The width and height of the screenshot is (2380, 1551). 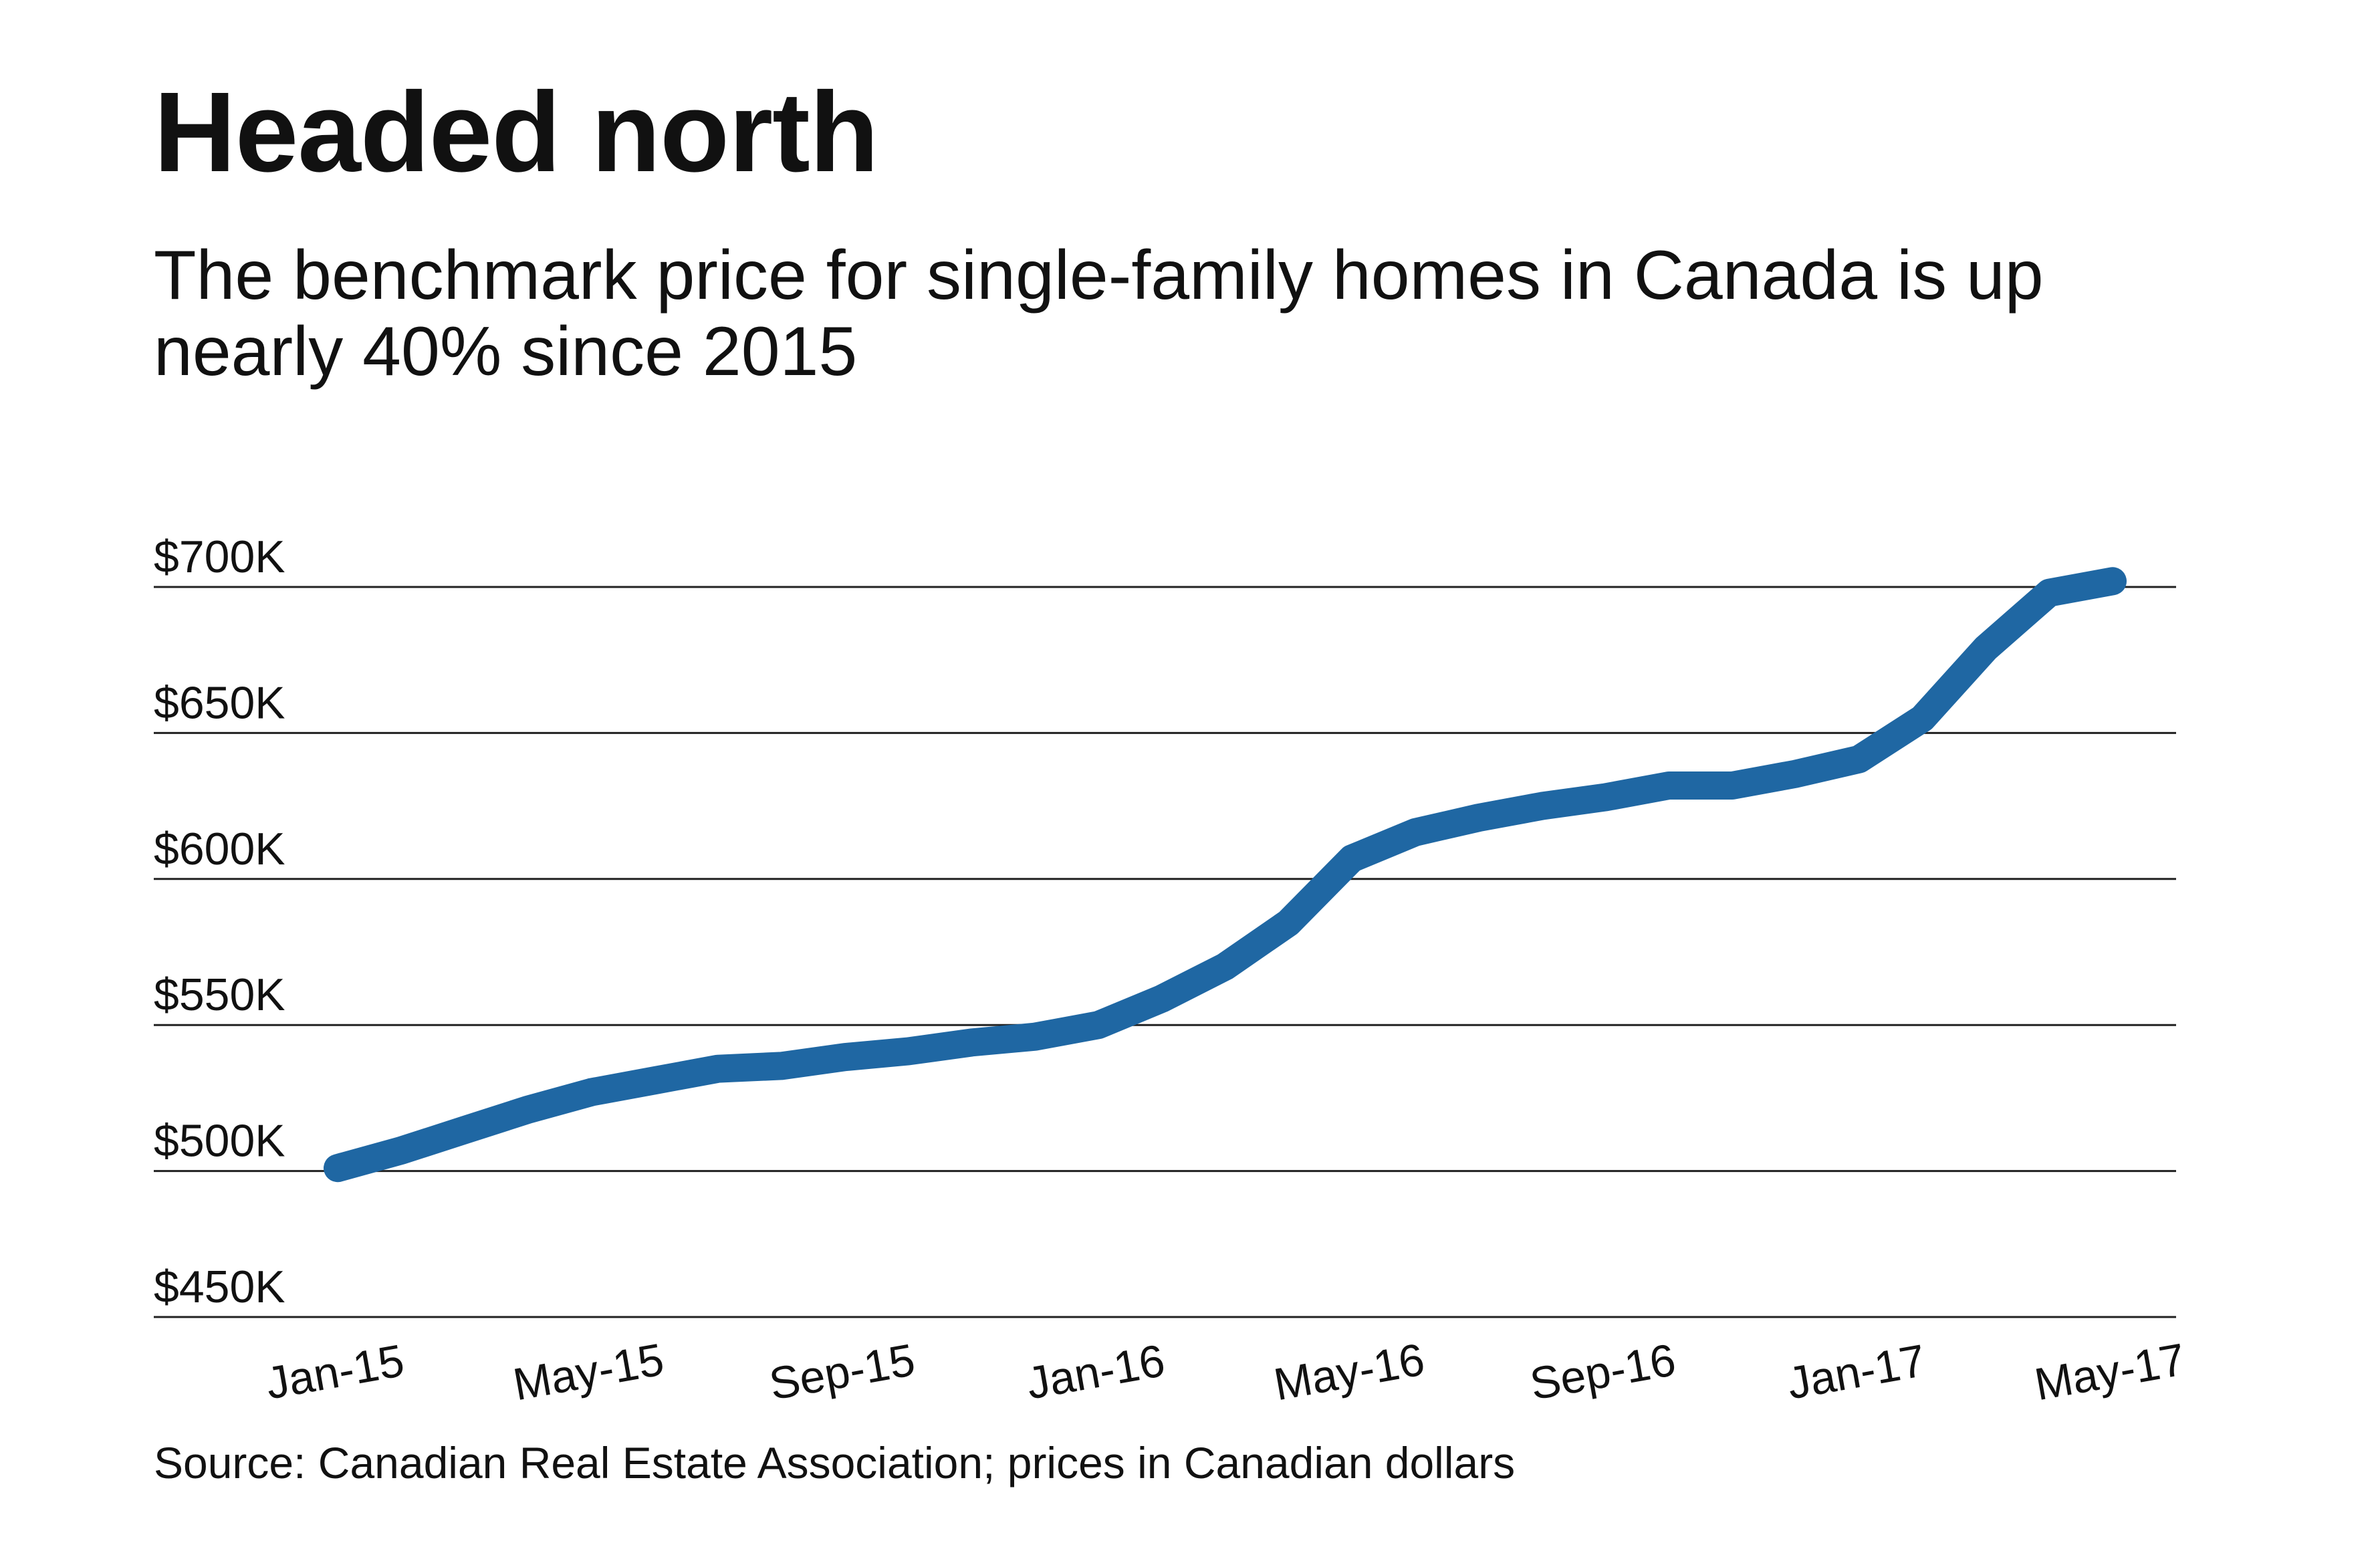 I want to click on y-tick-label: $600K, so click(x=219, y=849).